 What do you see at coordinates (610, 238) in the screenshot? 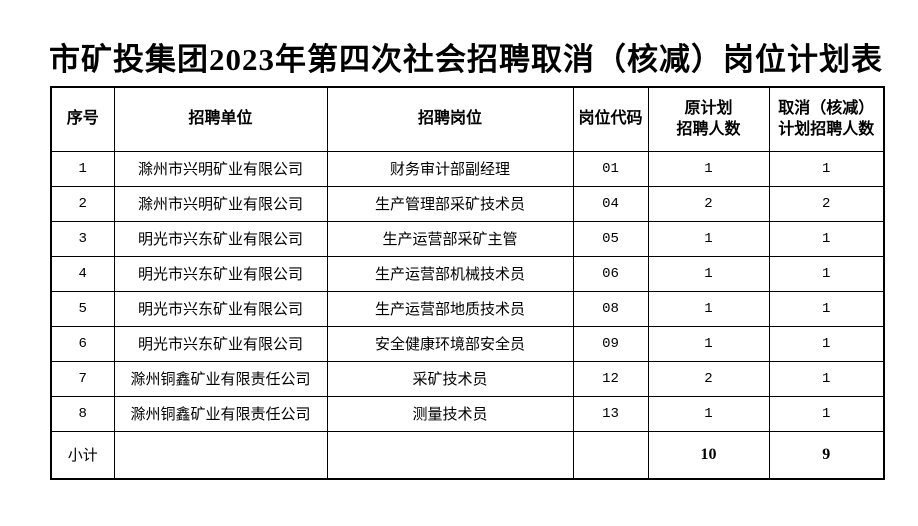
I see `cell-code: 05` at bounding box center [610, 238].